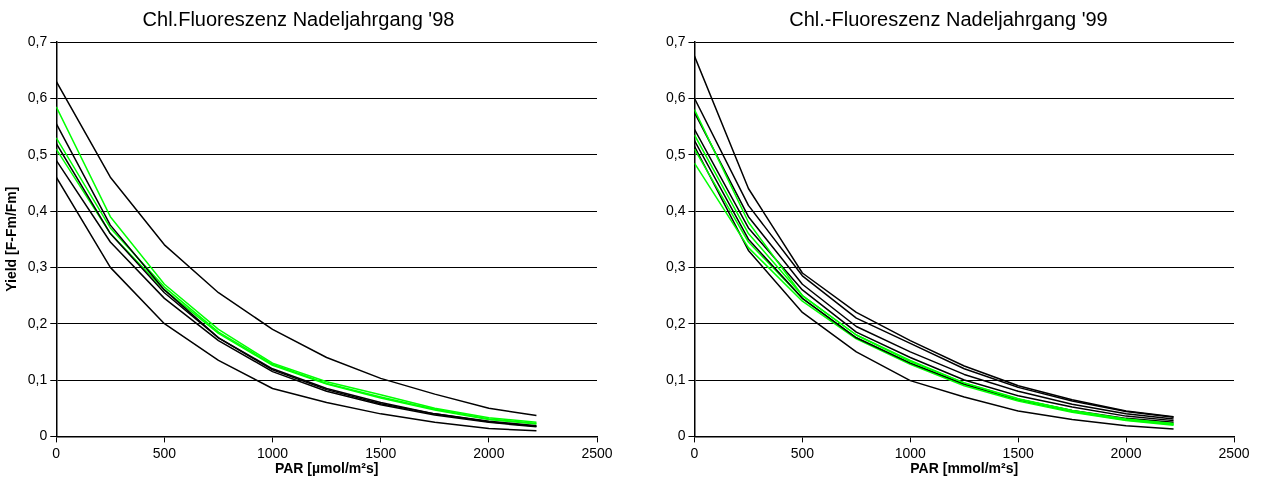  I want to click on x-axis-title: PAR [mmol/m²s], so click(964, 468).